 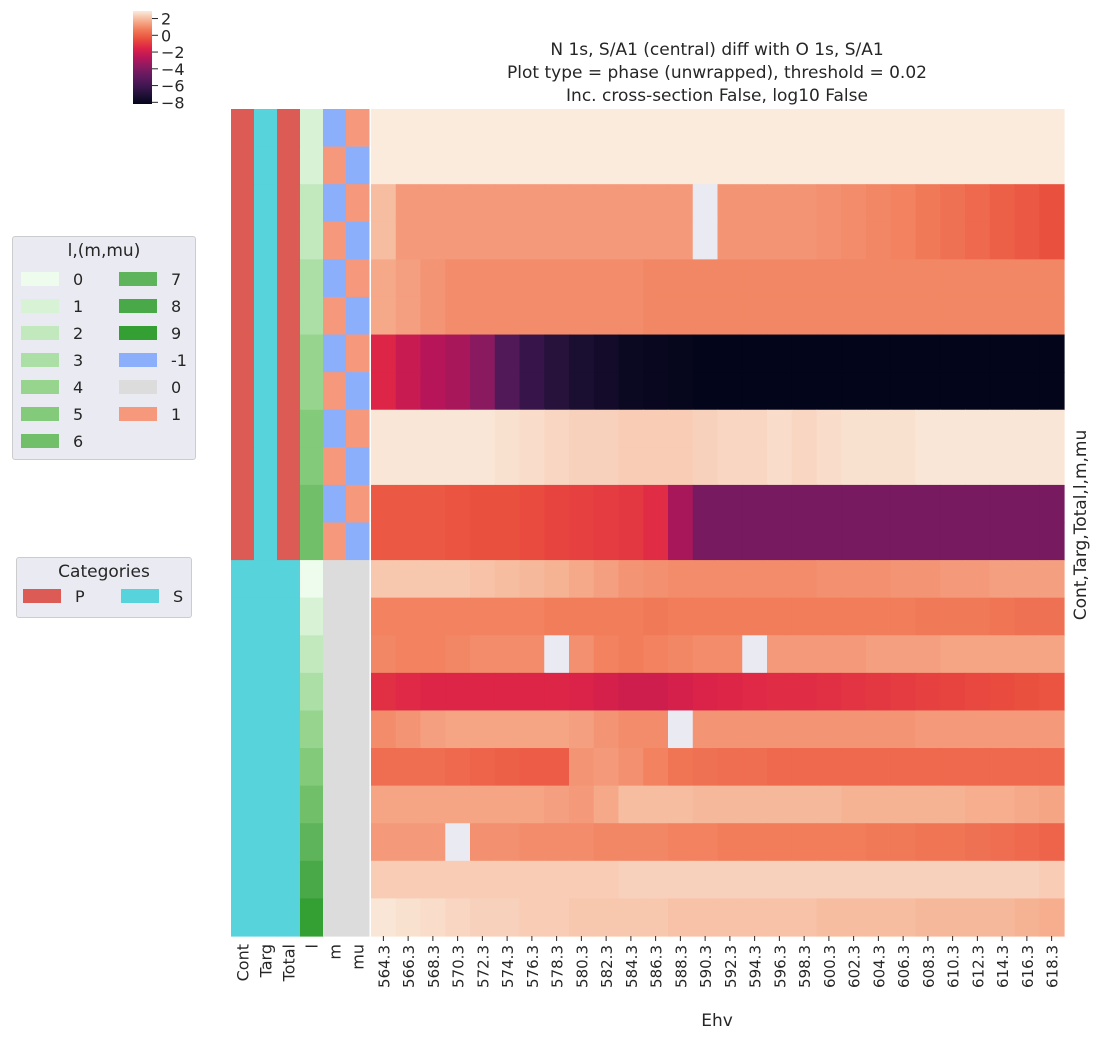 I want to click on legend-item: 2, so click(x=52, y=333).